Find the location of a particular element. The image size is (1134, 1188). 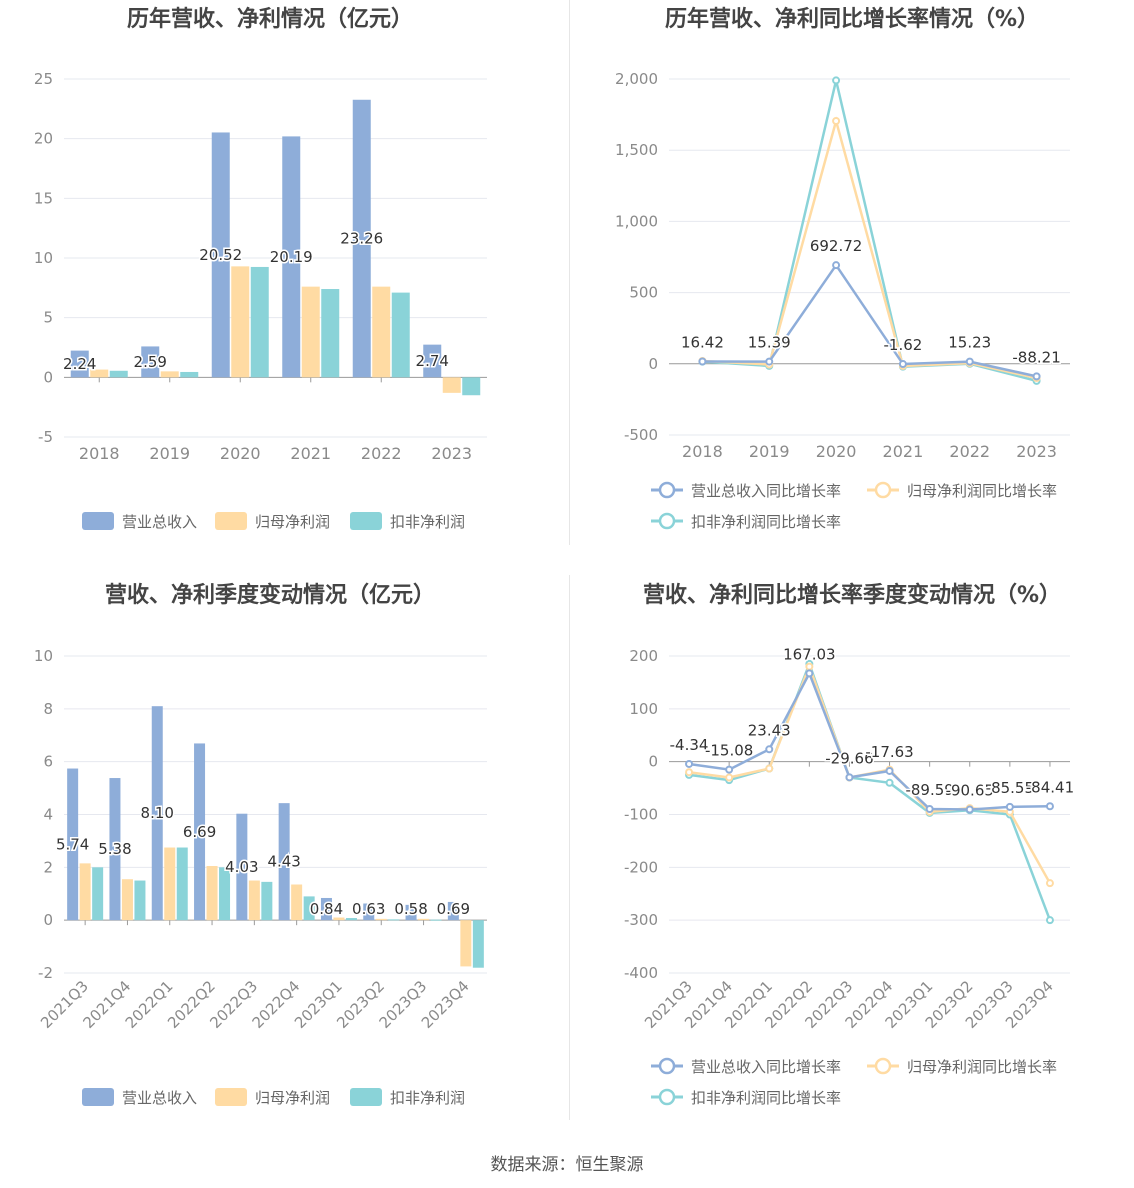

vertical-divider-top is located at coordinates (569, 272).